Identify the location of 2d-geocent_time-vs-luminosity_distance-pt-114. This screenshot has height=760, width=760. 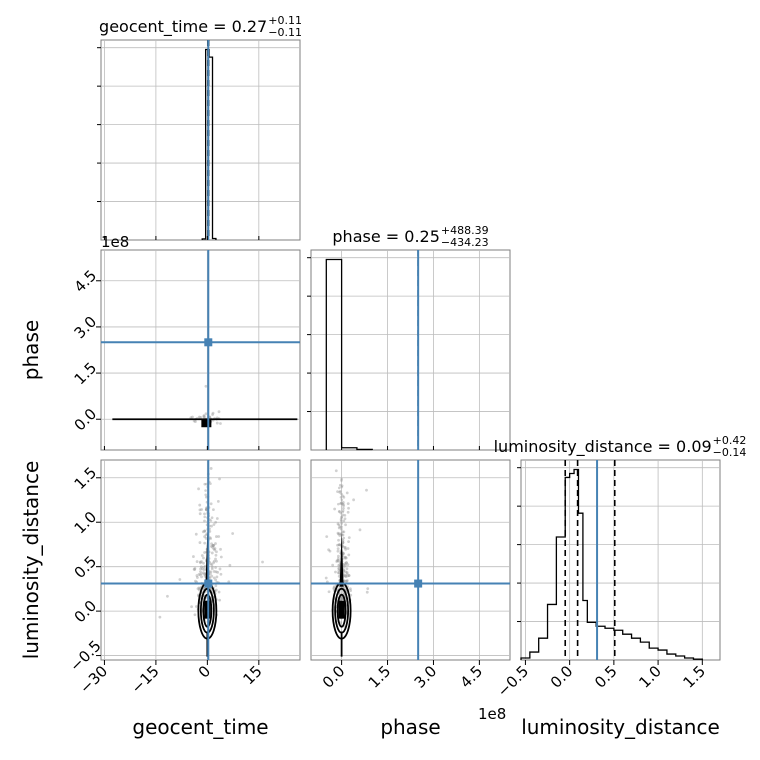
(194, 569).